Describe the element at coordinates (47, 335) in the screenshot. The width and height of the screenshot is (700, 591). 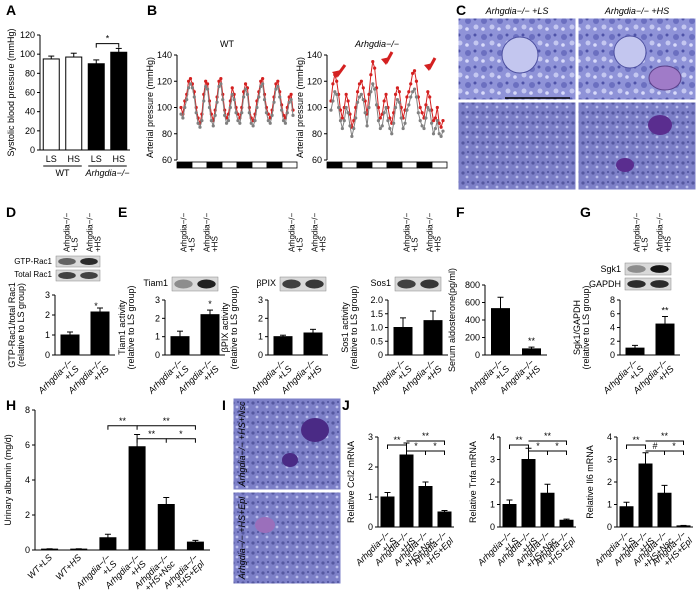
I see `y-tick-label: 1` at that location.